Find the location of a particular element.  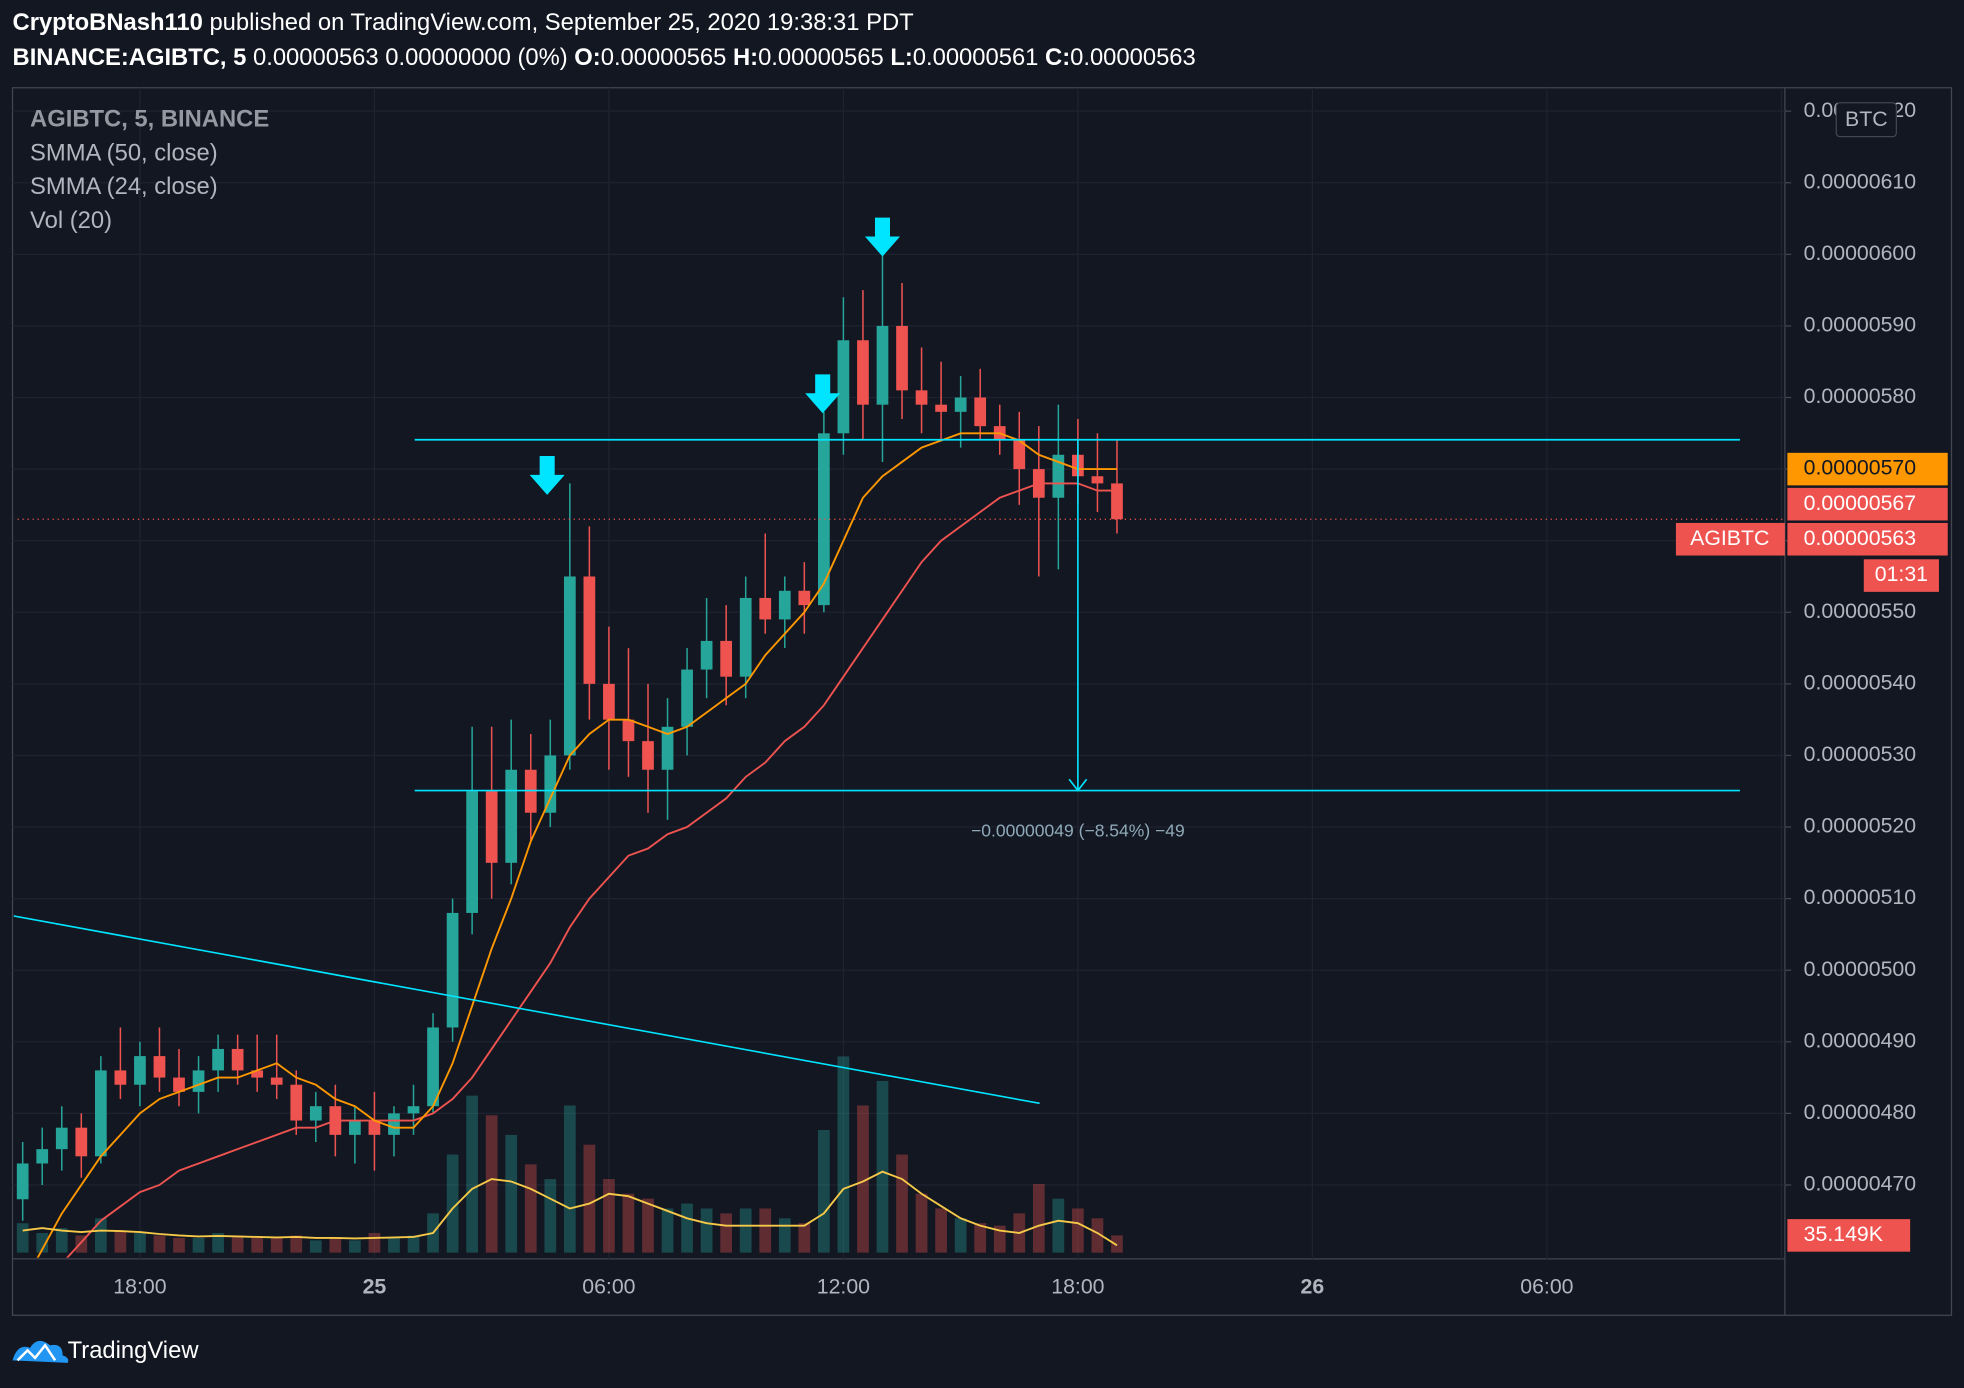

y-tick-label: 0.00000480 is located at coordinates (1860, 1112).